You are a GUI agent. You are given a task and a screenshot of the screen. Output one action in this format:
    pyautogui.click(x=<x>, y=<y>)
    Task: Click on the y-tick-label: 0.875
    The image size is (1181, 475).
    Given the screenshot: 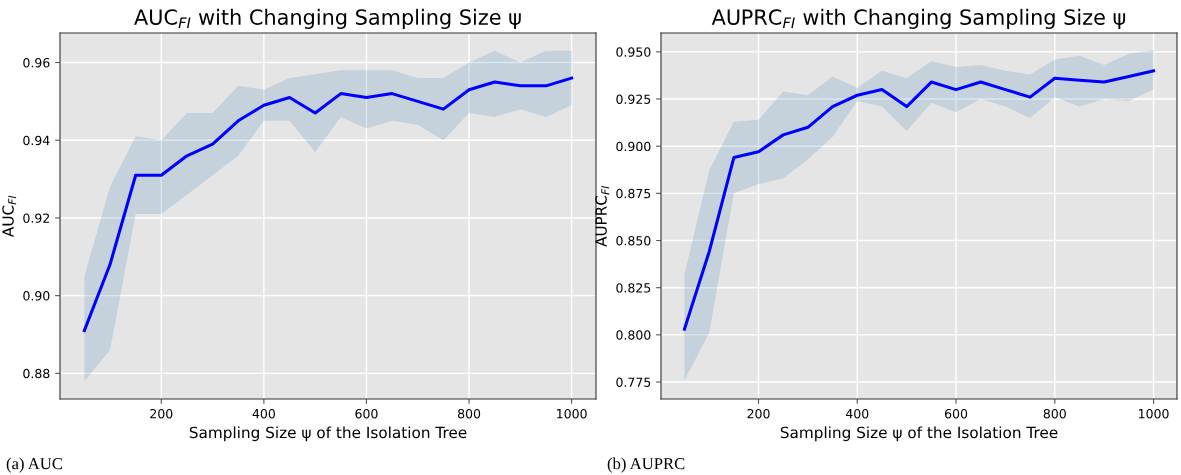 What is the action you would take?
    pyautogui.click(x=633, y=193)
    